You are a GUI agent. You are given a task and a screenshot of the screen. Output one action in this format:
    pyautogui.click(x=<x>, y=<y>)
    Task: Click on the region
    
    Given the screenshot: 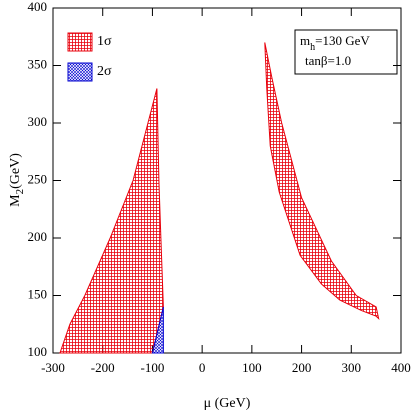 What is the action you would take?
    pyautogui.click(x=157, y=330)
    